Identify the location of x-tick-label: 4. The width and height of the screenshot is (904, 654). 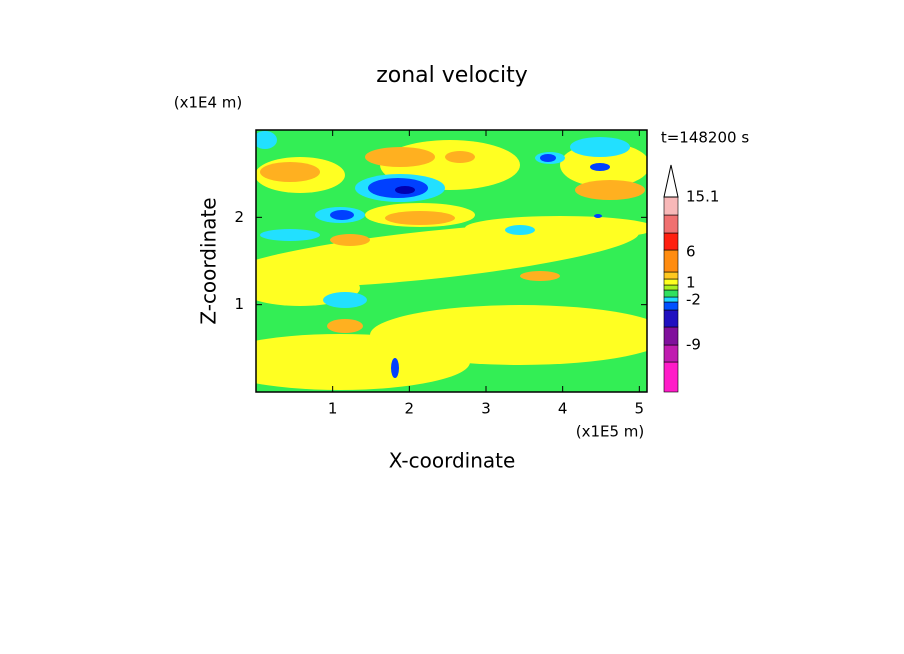
(563, 409).